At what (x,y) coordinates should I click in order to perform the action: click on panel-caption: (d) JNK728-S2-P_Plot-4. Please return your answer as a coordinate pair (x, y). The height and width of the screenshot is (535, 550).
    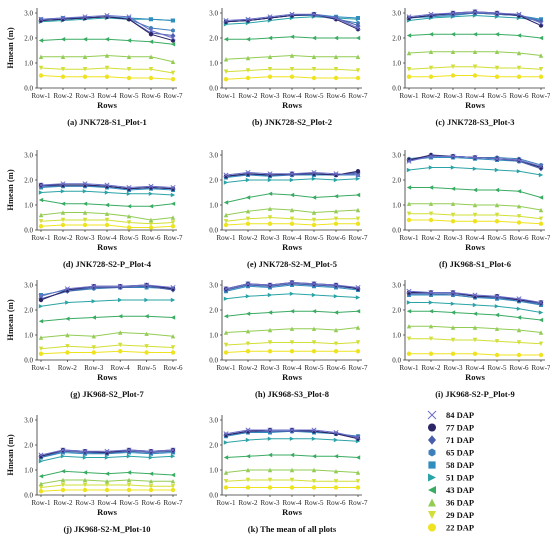
    Looking at the image, I should click on (107, 264).